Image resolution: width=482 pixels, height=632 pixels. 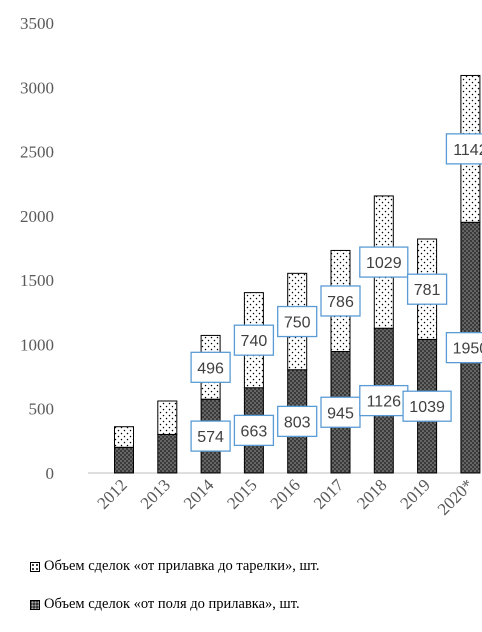 I want to click on x-tick-label: 2013, so click(x=155, y=493).